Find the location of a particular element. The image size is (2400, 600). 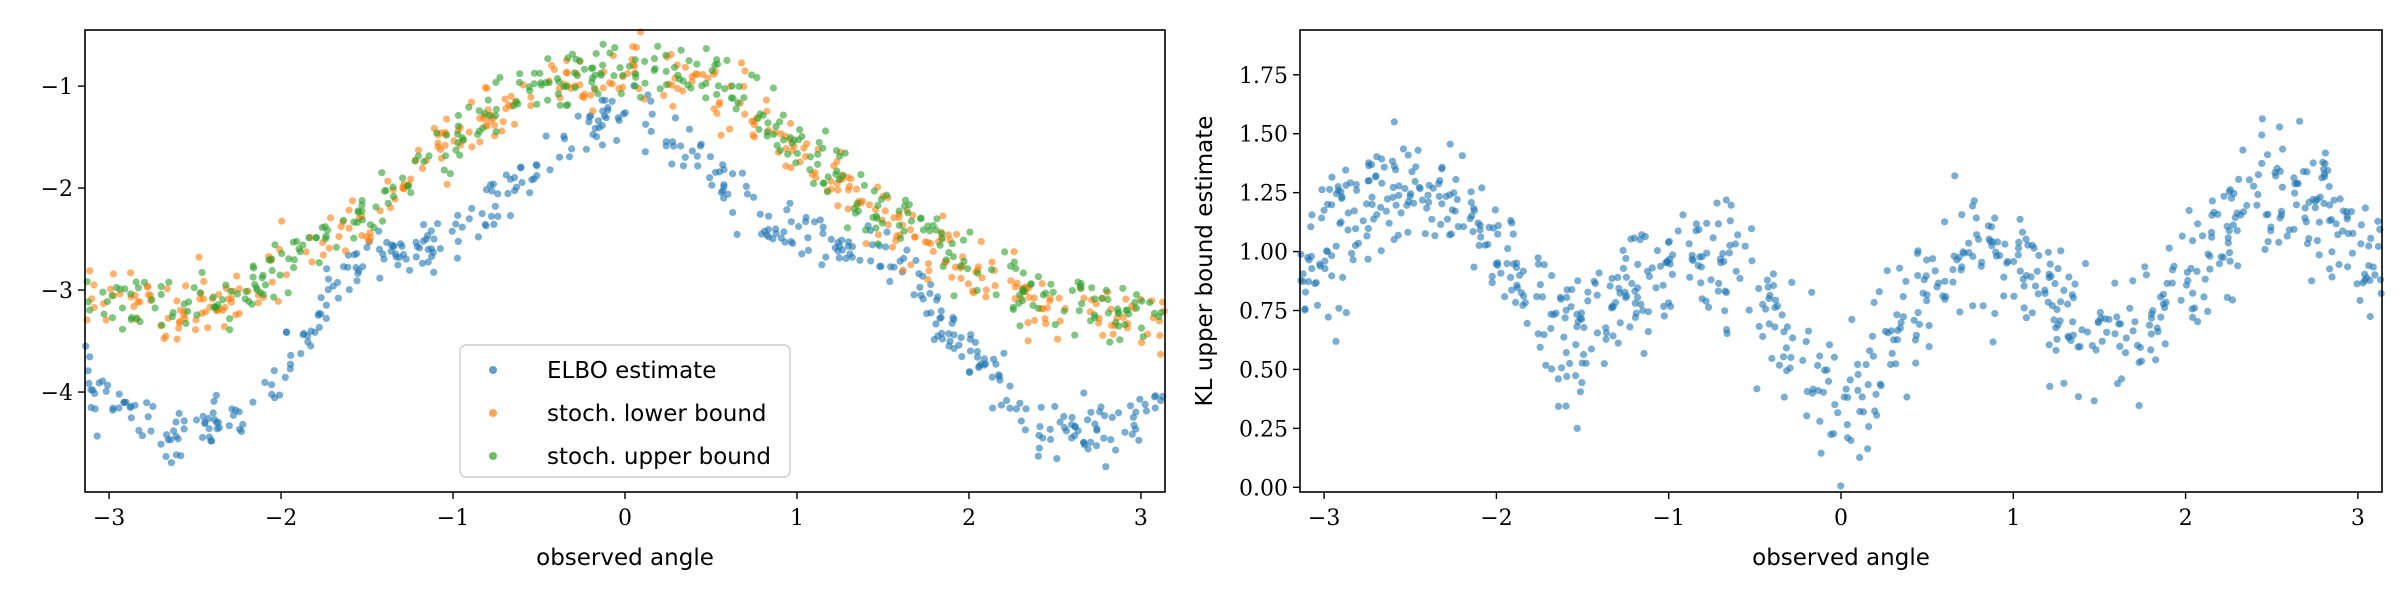

x-tick-label: 1 is located at coordinates (2013, 518).